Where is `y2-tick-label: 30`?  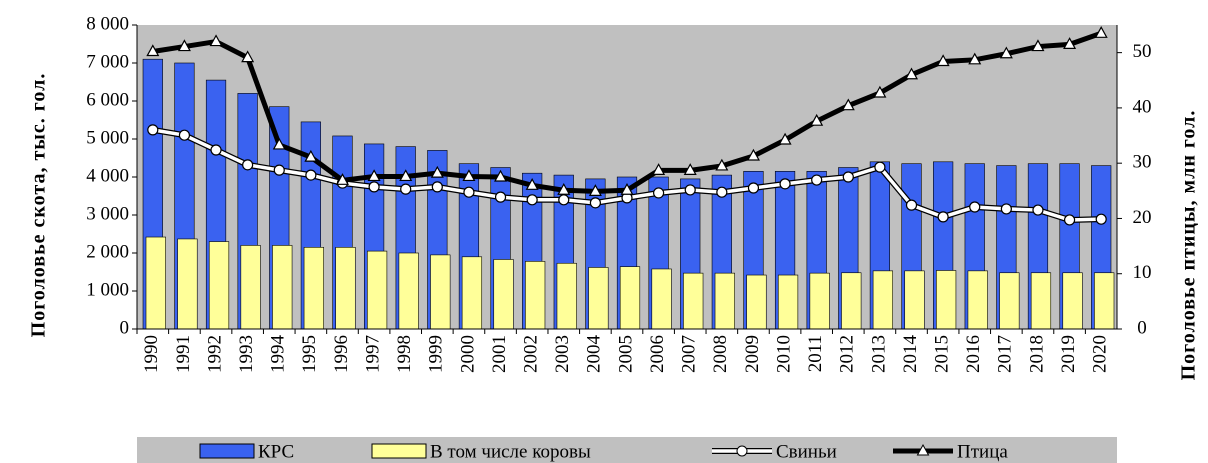 y2-tick-label: 30 is located at coordinates (1142, 162).